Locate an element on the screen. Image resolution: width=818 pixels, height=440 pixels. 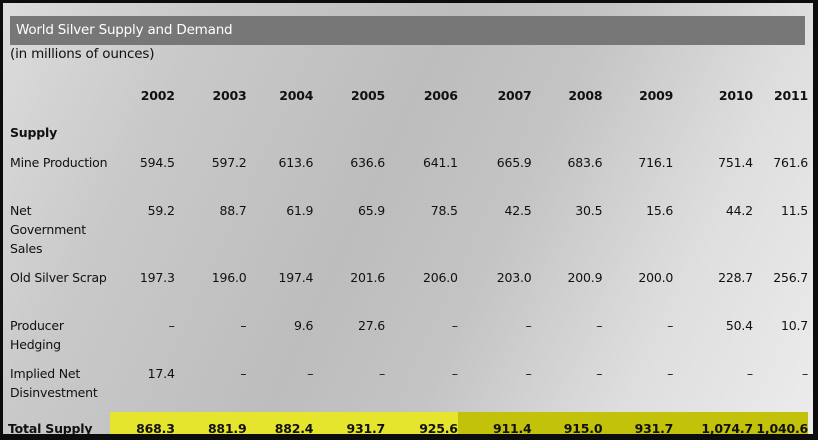
table-cell: 665.9 is located at coordinates (514, 162).